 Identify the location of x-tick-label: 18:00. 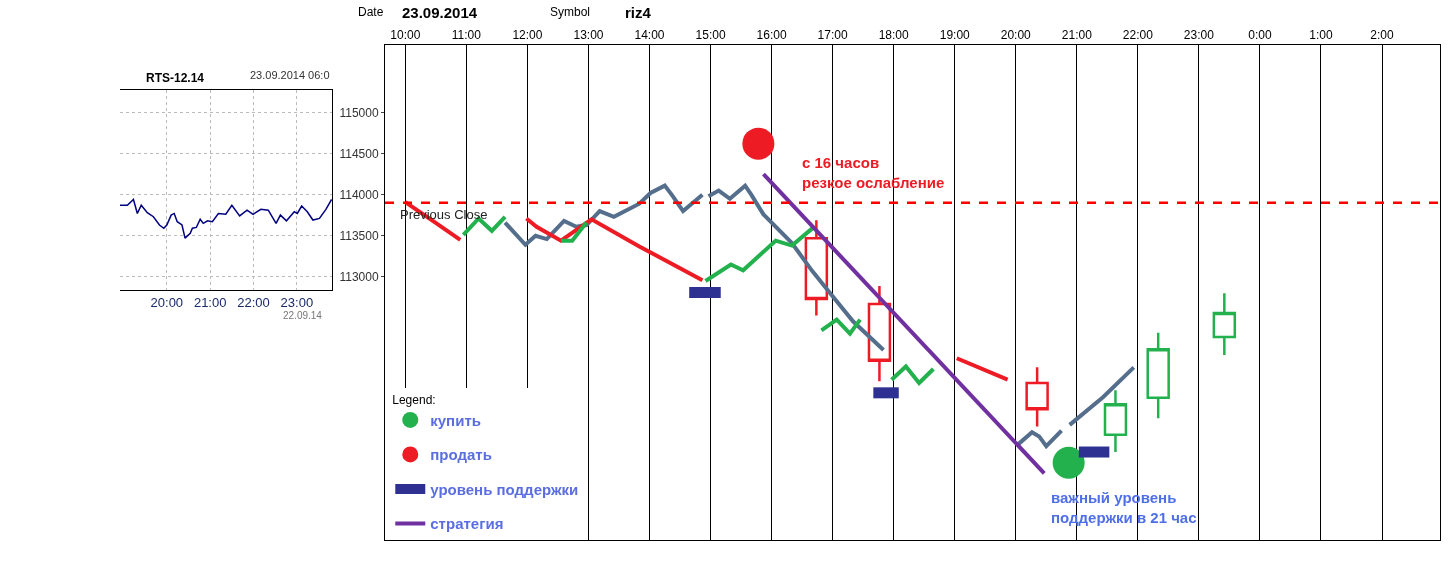
(894, 35).